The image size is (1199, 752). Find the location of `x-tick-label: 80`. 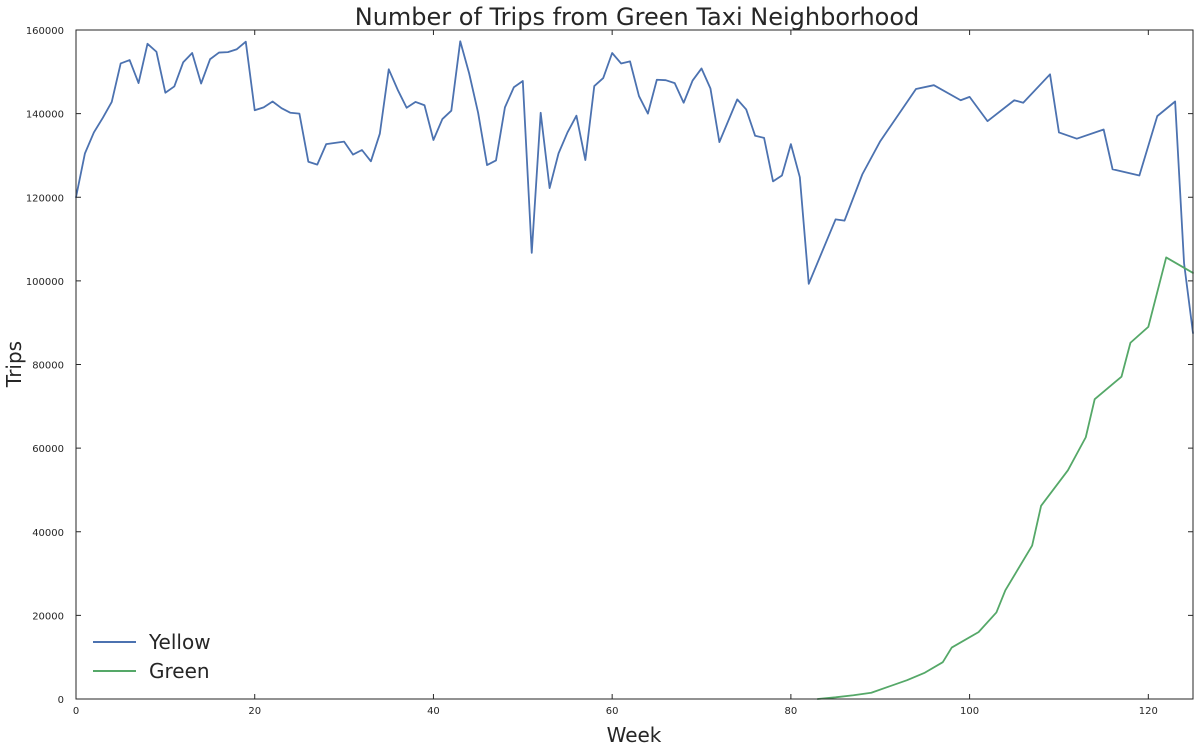

x-tick-label: 80 is located at coordinates (791, 711).